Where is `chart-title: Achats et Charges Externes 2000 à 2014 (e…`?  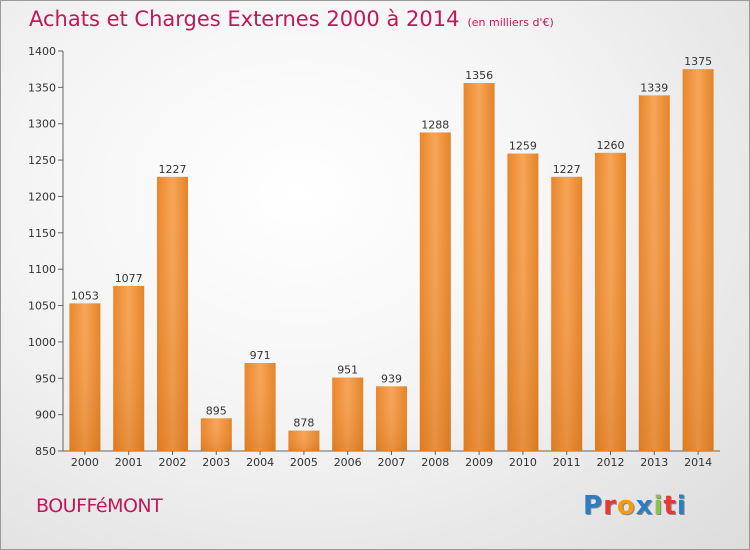 chart-title: Achats et Charges Externes 2000 à 2014 (e… is located at coordinates (291, 19).